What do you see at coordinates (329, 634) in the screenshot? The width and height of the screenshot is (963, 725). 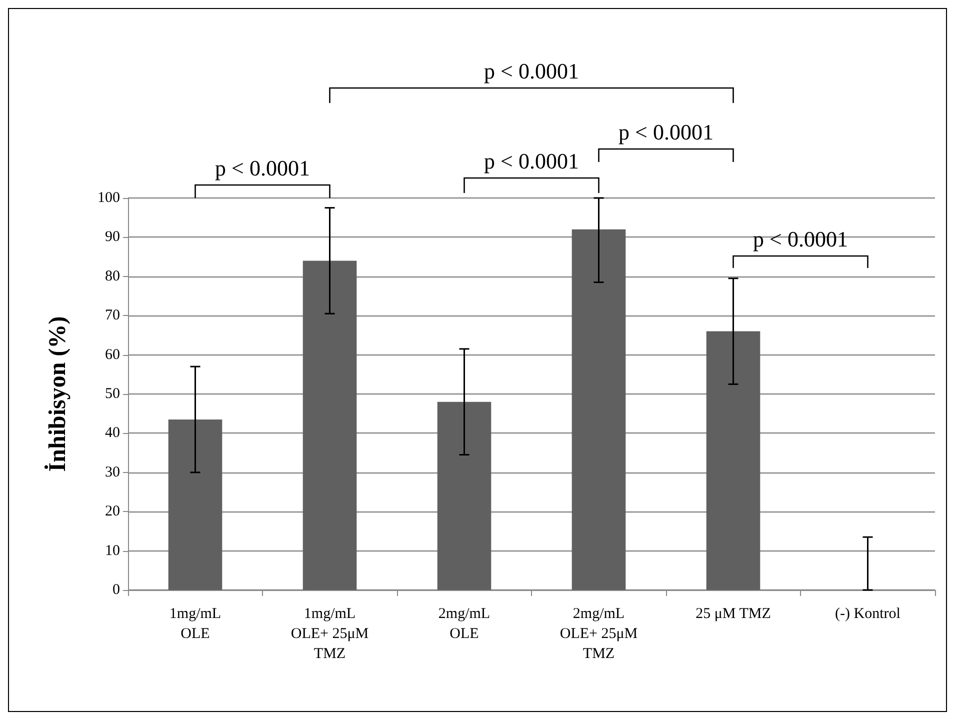 I see `x-tick-label: 1mg/mL OLE+ 25μM TMZ` at bounding box center [329, 634].